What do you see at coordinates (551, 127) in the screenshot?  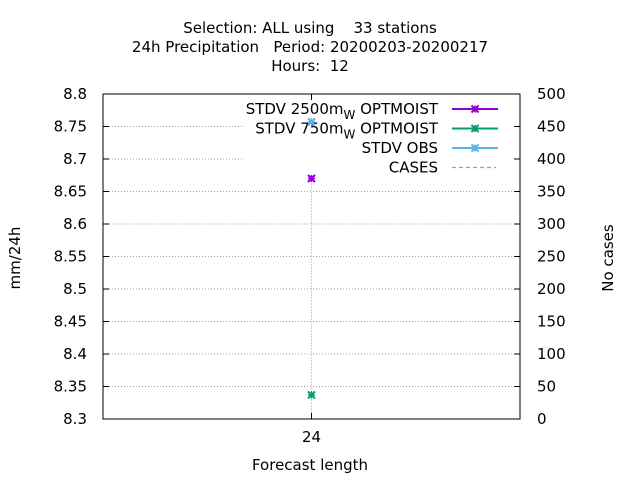 I see `y2-tick-label: 450` at bounding box center [551, 127].